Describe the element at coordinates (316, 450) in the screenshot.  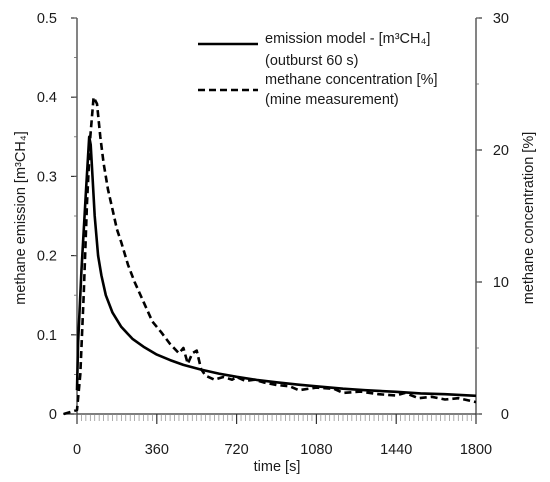
I see `x-tick-label: 1080` at that location.